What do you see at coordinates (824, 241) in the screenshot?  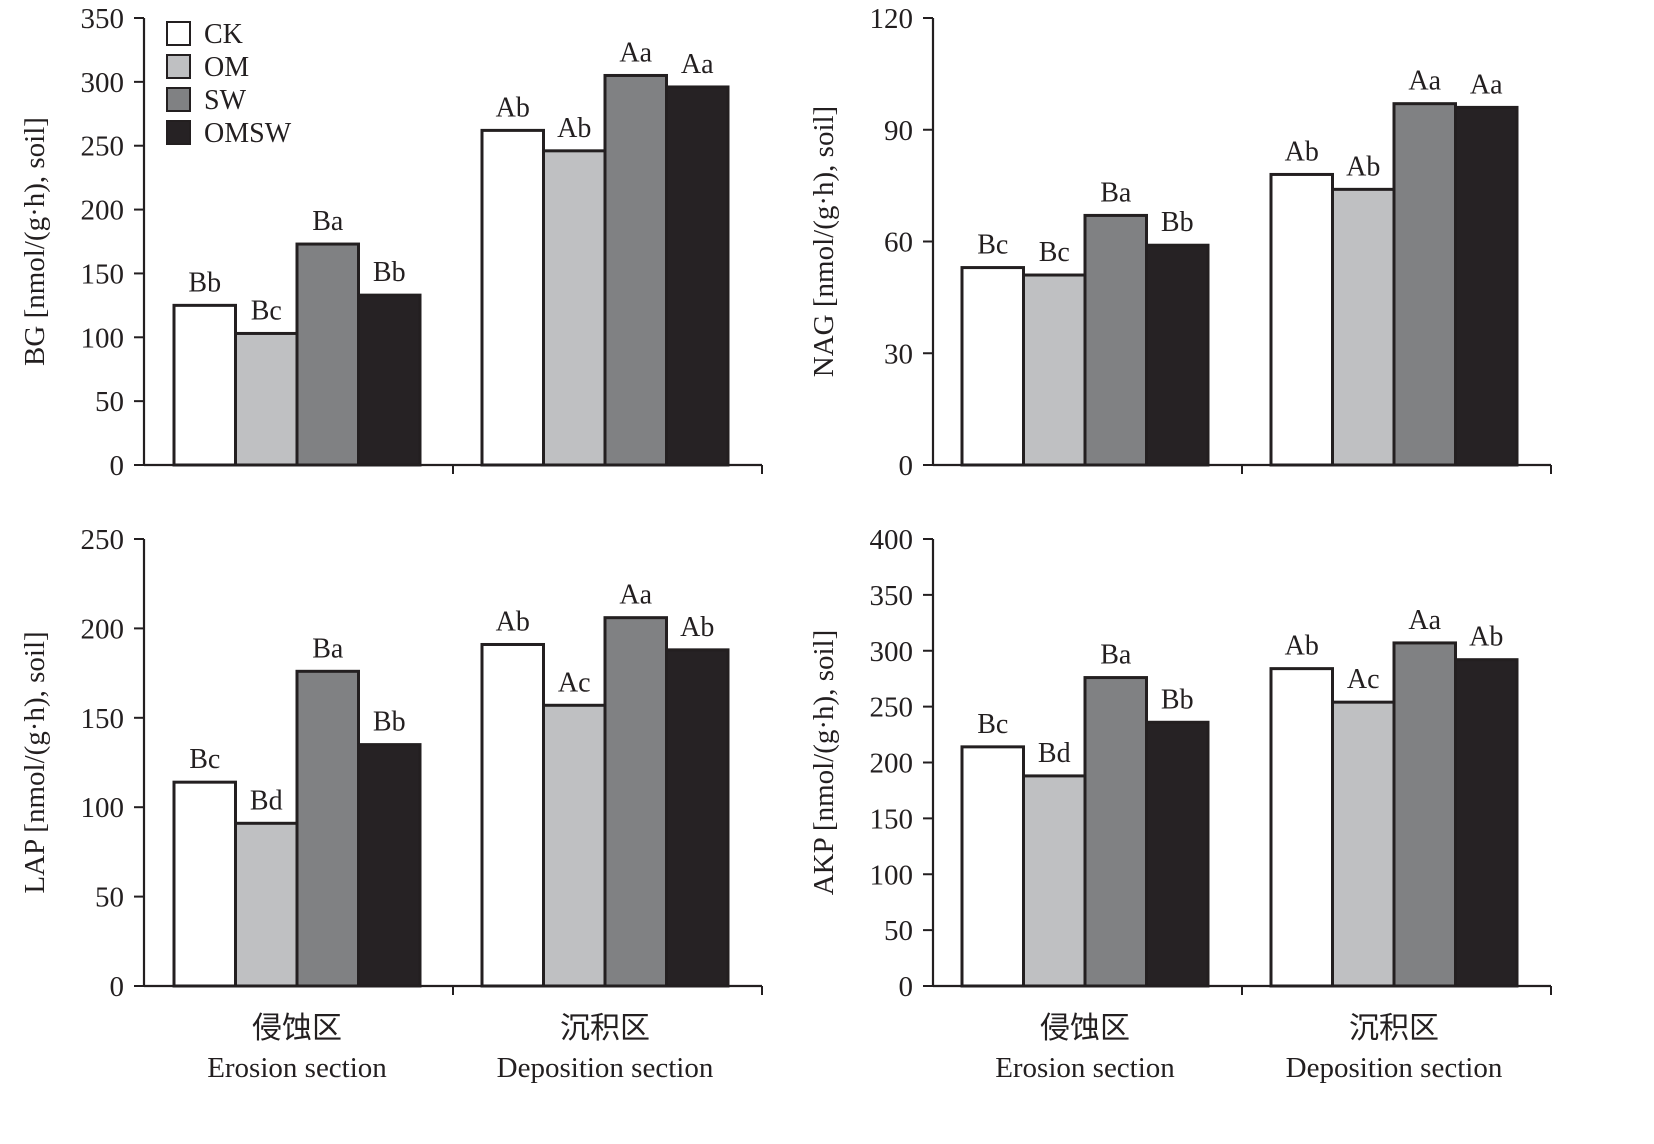 I see `y-axis-label: NAG [nmol/(g·h), soil]` at bounding box center [824, 241].